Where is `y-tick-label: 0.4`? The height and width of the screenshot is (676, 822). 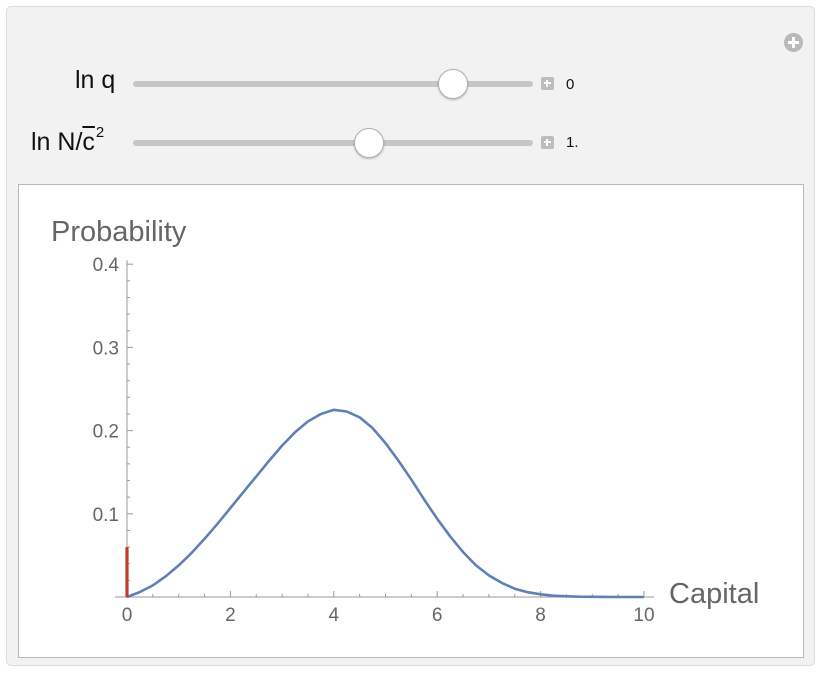
y-tick-label: 0.4 is located at coordinates (106, 265).